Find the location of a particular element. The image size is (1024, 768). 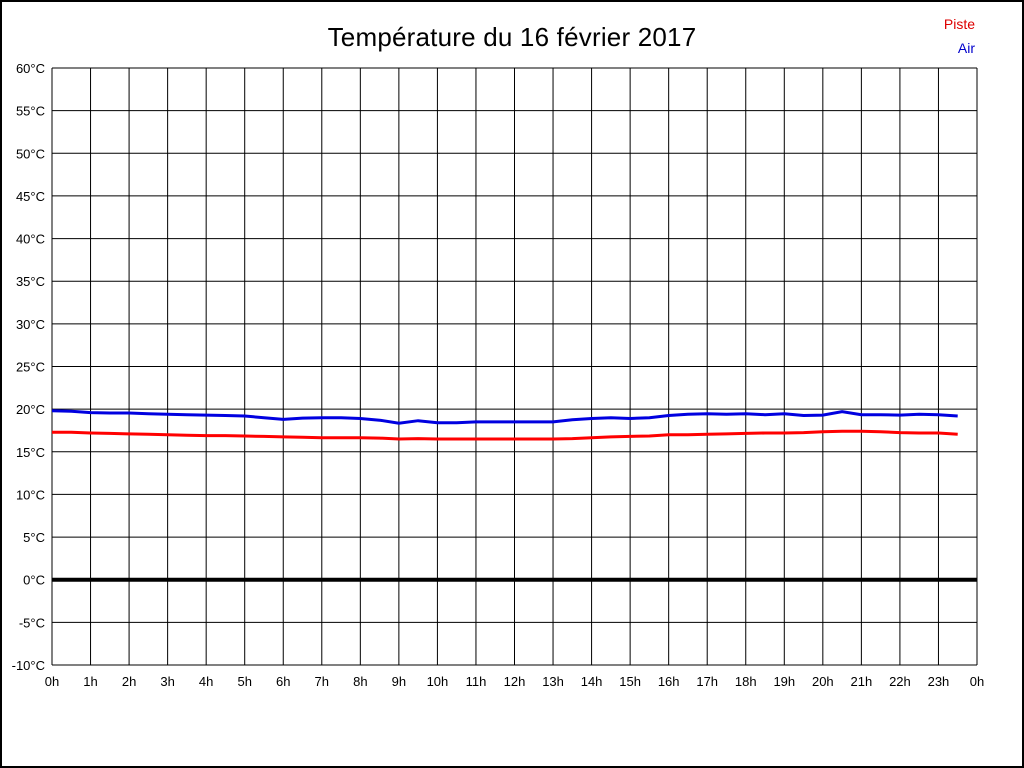

x-axis-tick-label: 8h is located at coordinates (360, 681).